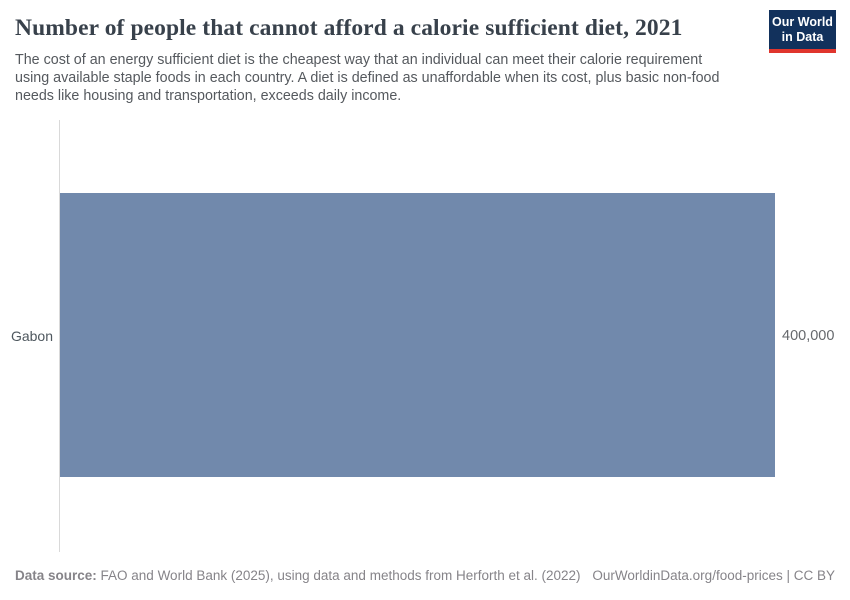 Image resolution: width=850 pixels, height=600 pixels. I want to click on owid-logo-line2: in Data, so click(802, 36).